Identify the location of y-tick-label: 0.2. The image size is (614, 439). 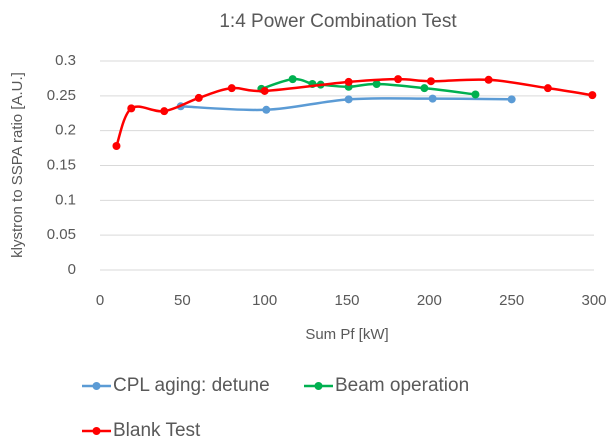
(65, 130).